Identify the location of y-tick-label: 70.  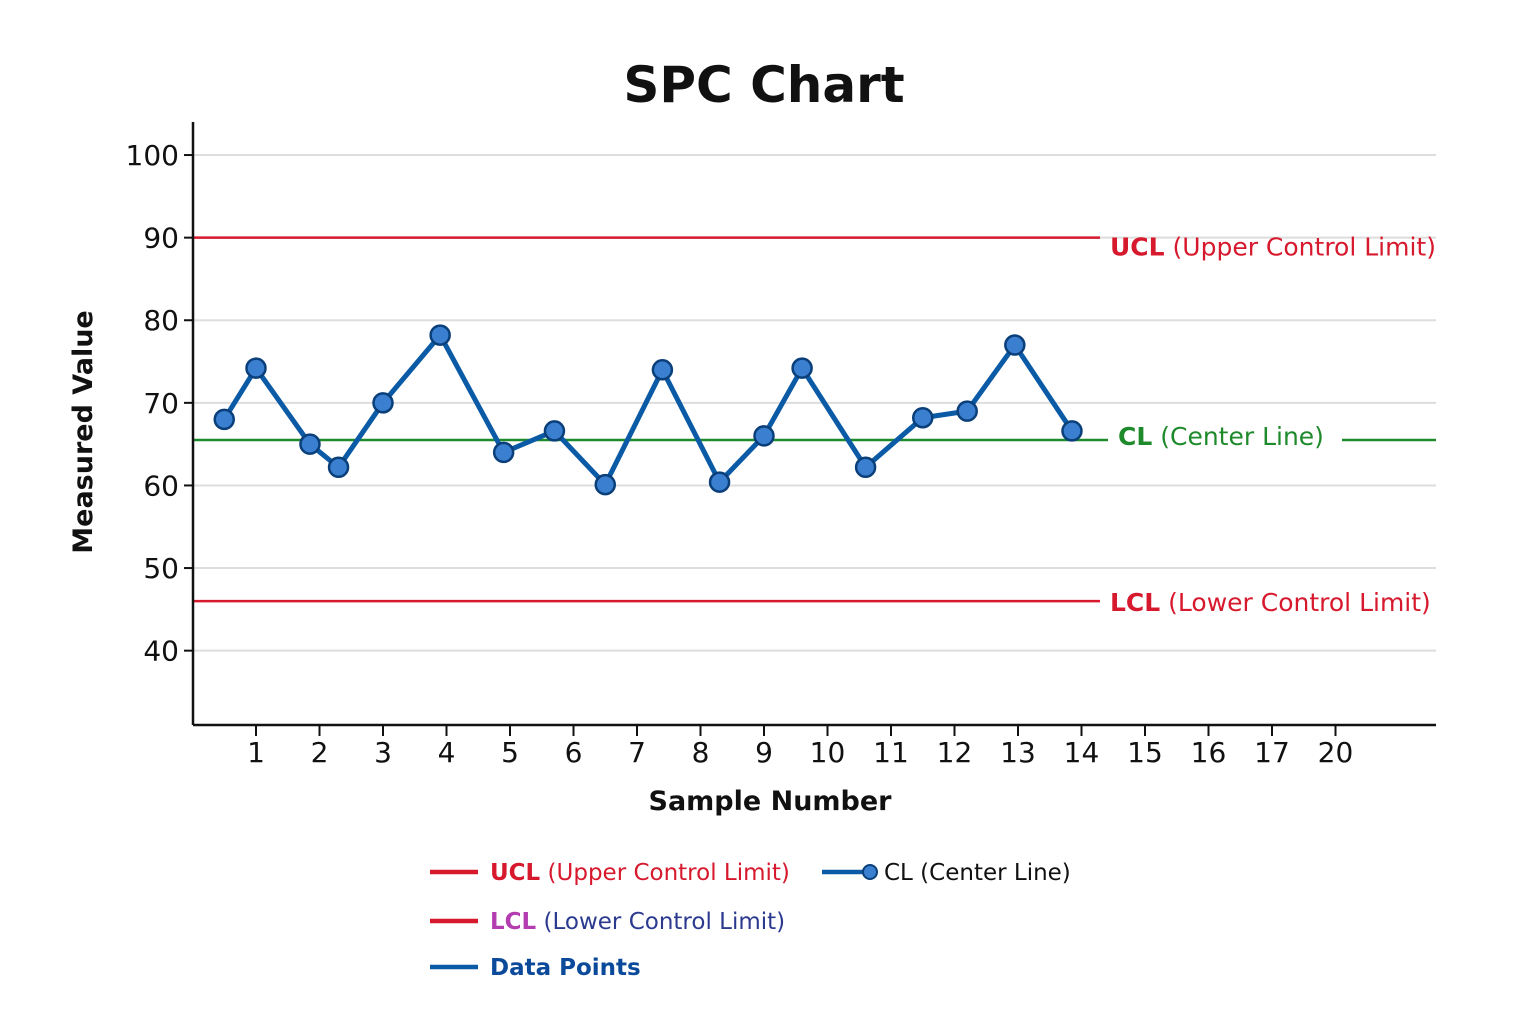
(161, 403).